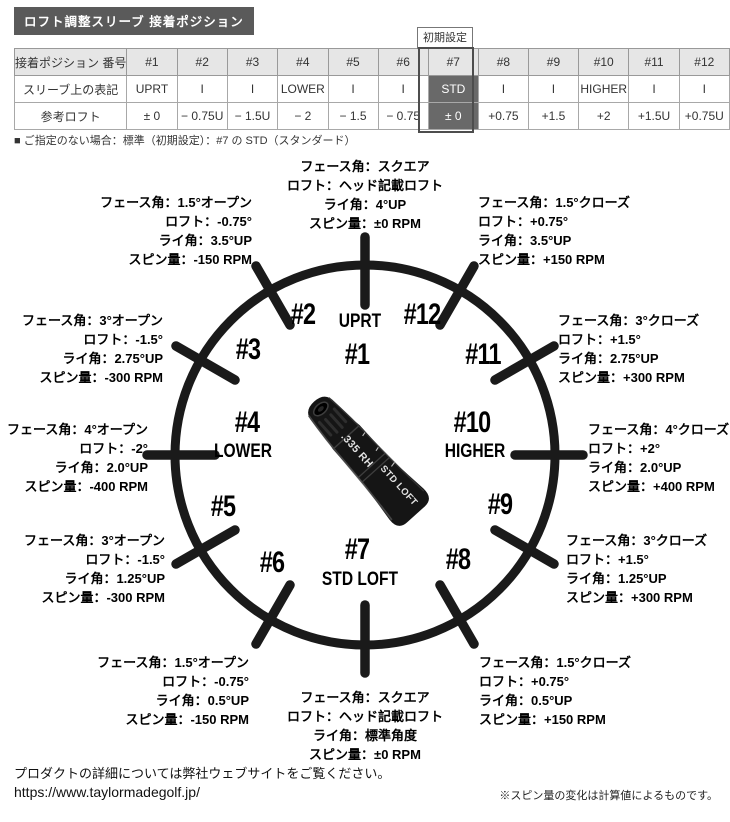 The height and width of the screenshot is (822, 730). I want to click on col-header: #4, so click(303, 62).